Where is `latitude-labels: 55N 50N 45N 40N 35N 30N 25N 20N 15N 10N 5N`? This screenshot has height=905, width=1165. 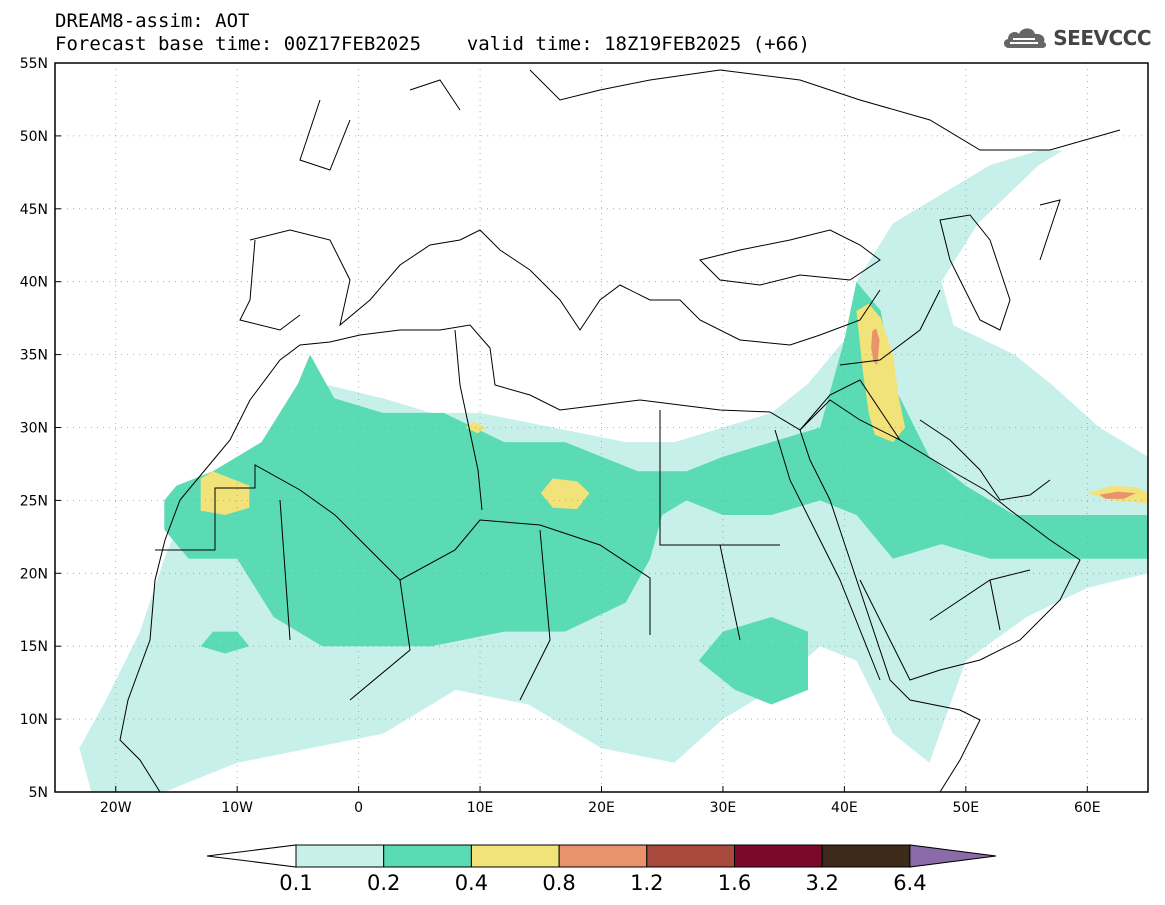
latitude-labels: 55N 50N 45N 40N 35N 30N 25N 20N 15N 10N 5N is located at coordinates (40, 428).